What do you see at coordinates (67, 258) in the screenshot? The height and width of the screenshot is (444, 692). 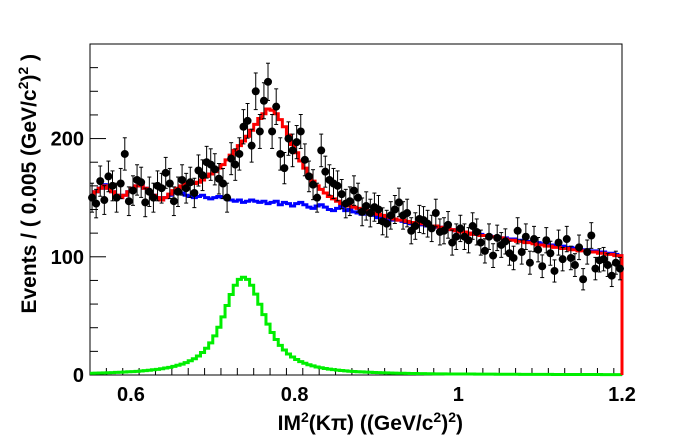 I see `y-tick-label: 100` at bounding box center [67, 258].